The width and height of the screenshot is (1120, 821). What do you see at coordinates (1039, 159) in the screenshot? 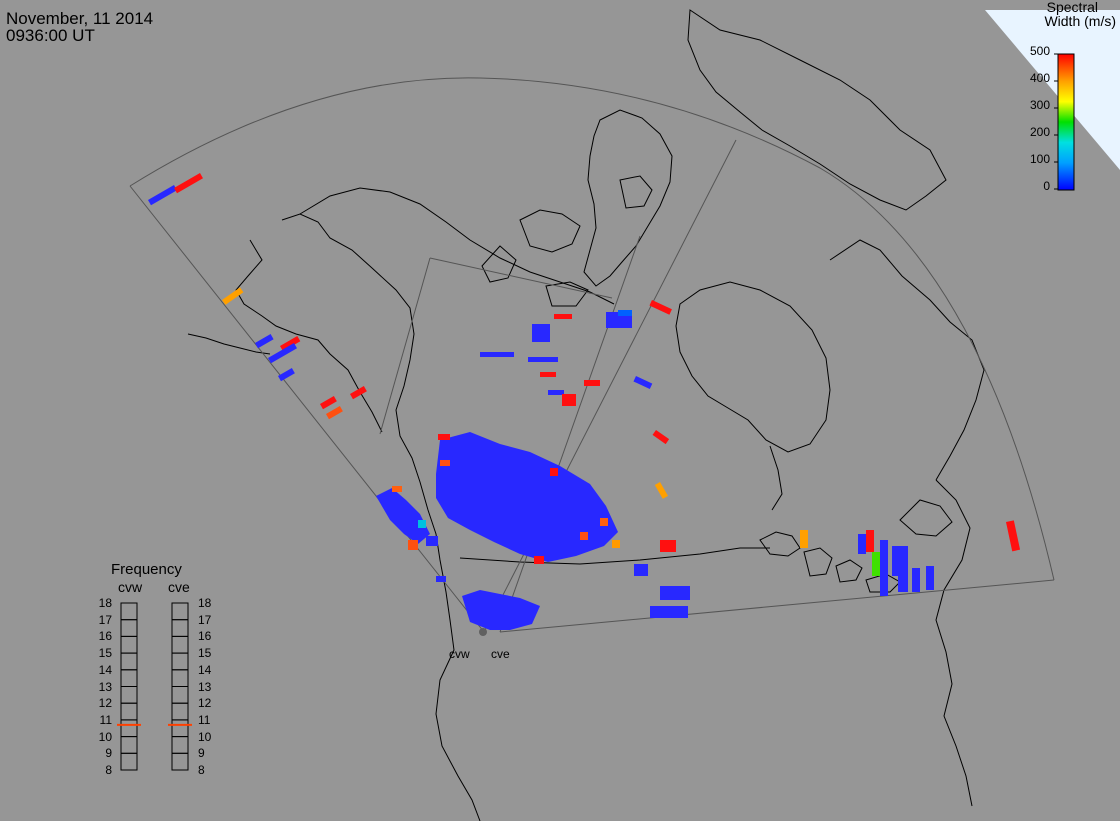
I see `colorbar-tick-label: 100` at bounding box center [1039, 159].